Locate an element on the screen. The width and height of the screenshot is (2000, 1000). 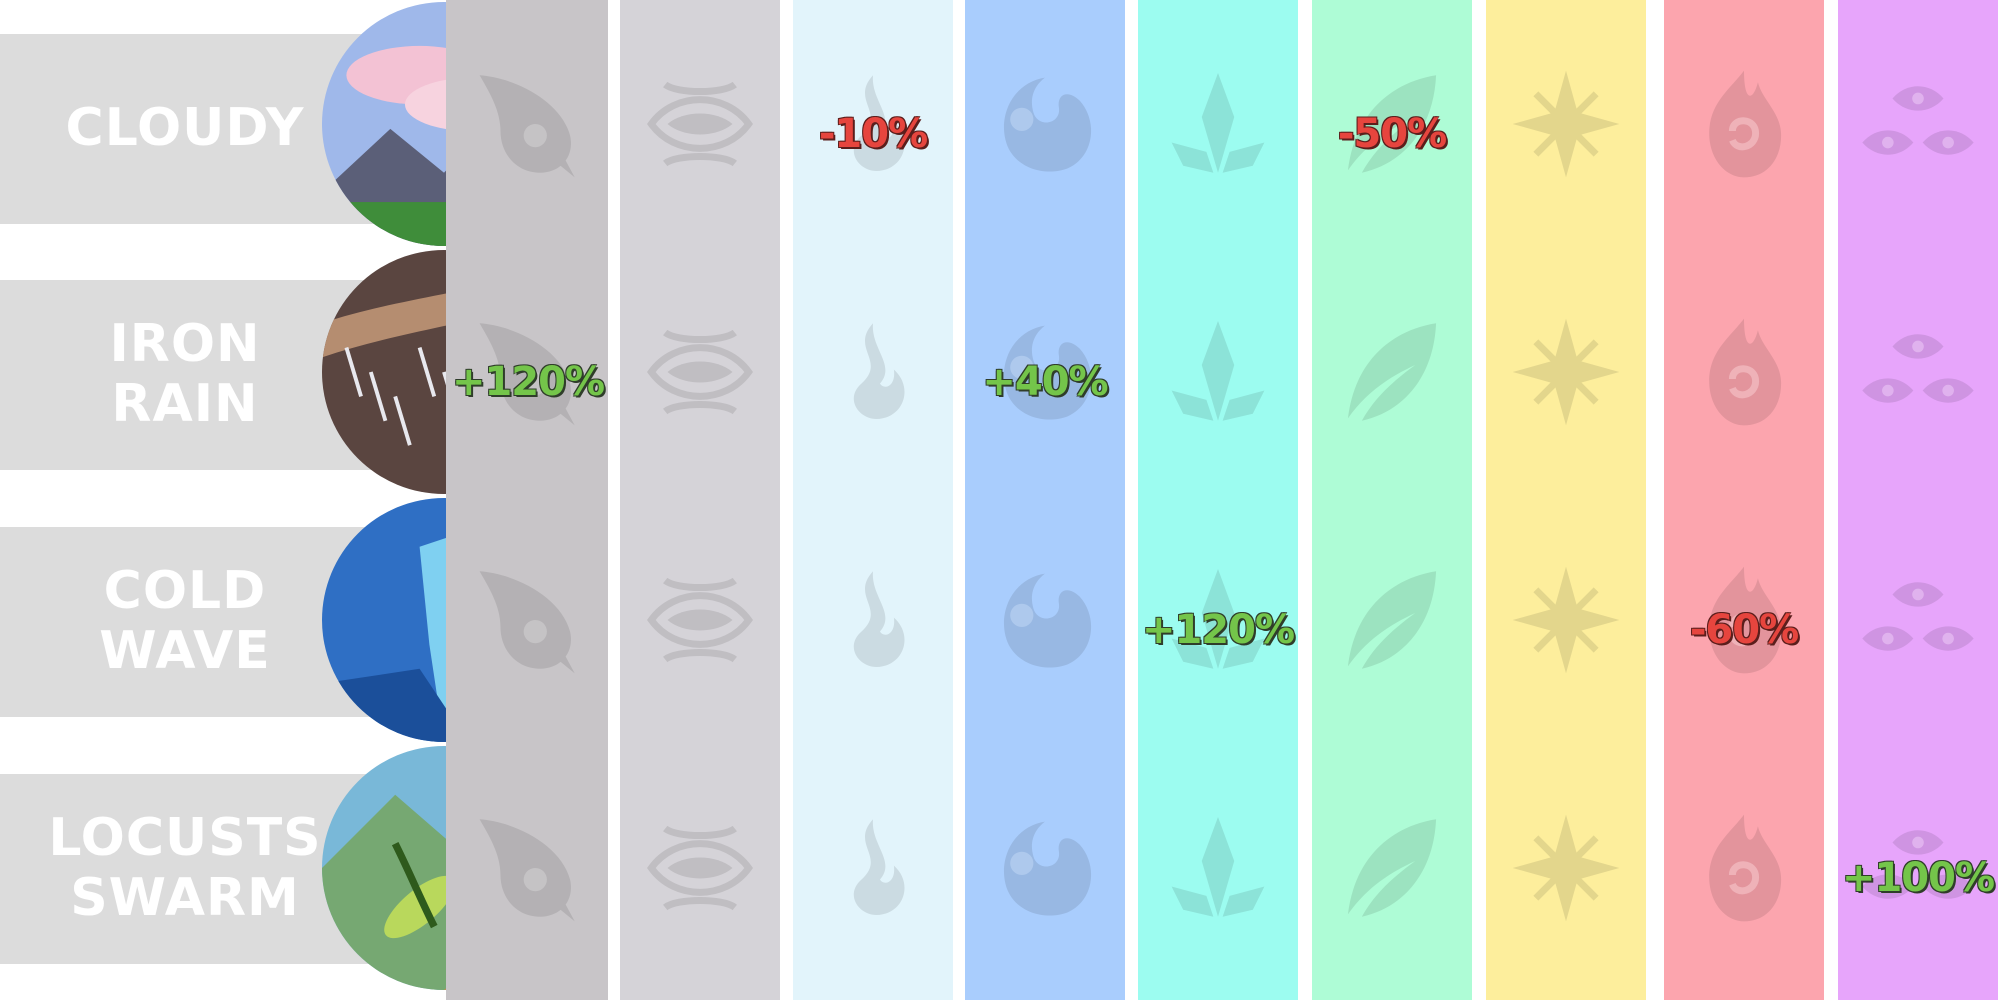
weather-name-line: CLOUDY is located at coordinates (185, 128).